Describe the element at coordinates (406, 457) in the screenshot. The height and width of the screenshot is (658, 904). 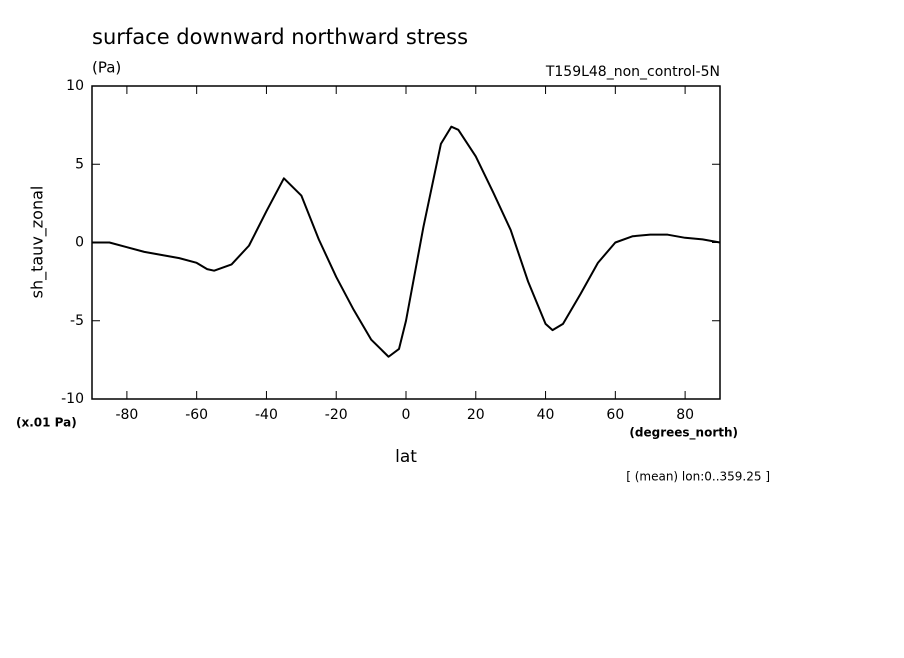
I see `x-axis-label: lat` at that location.